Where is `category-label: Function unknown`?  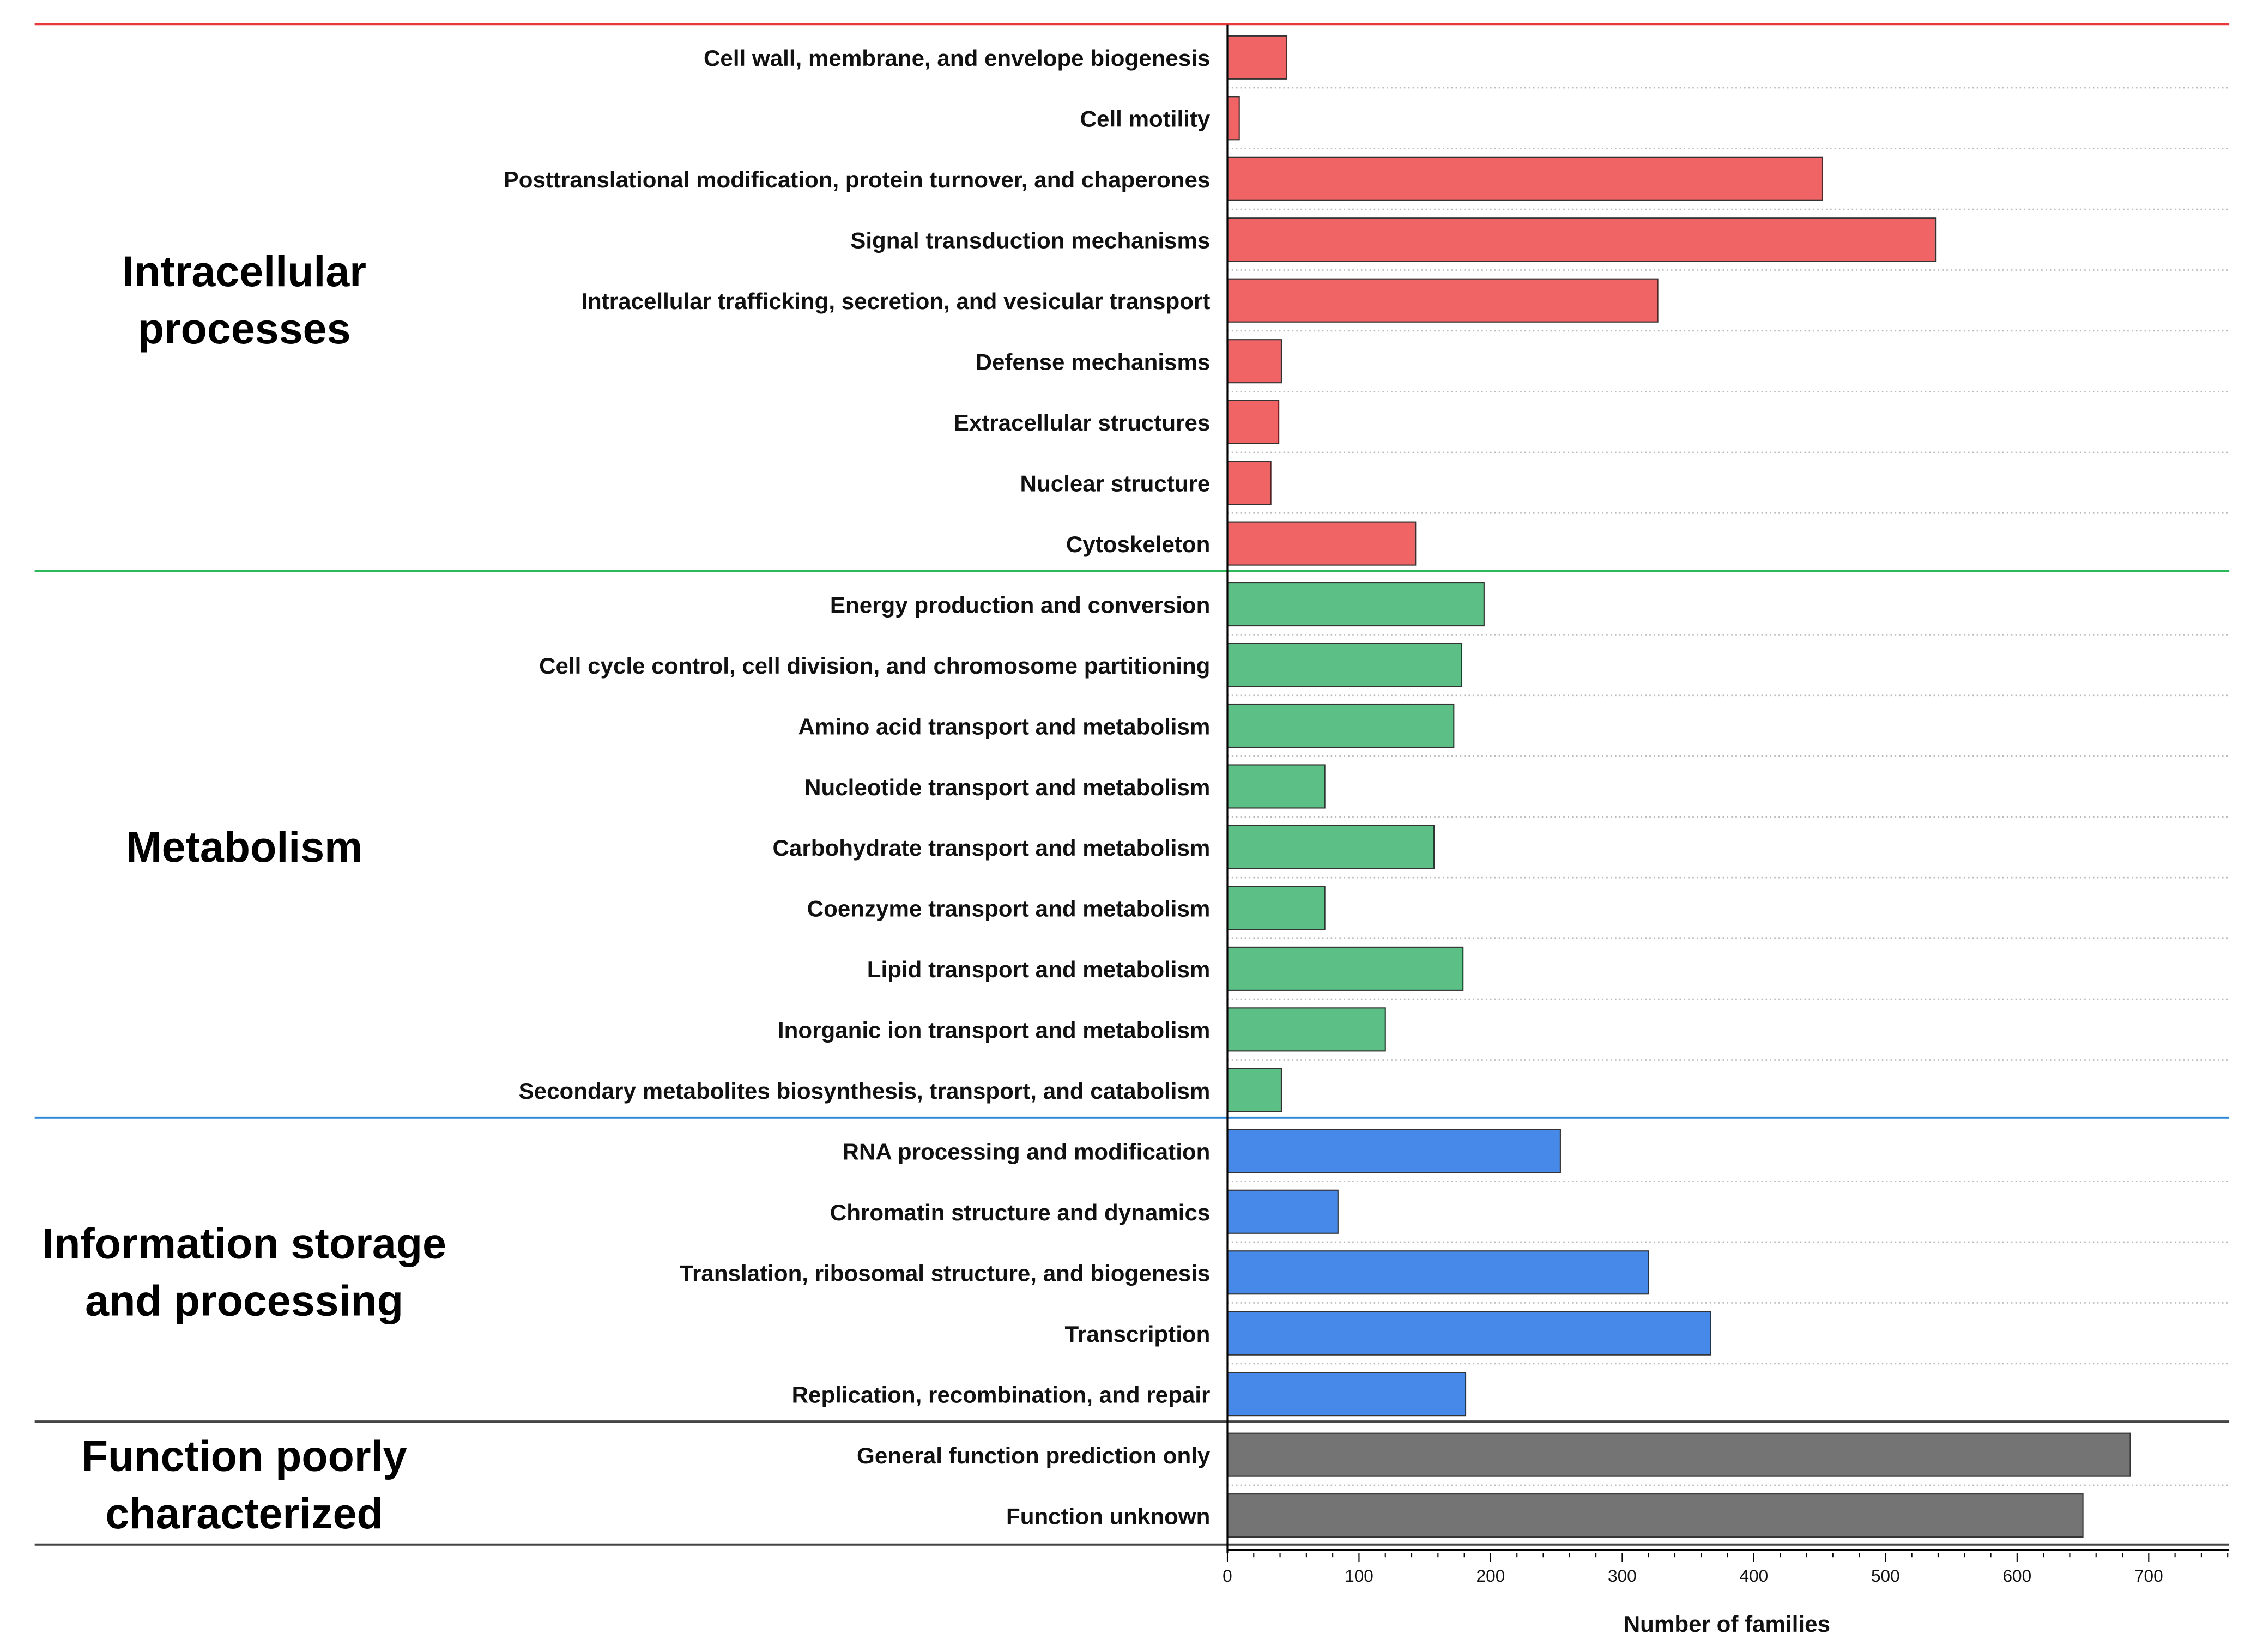 category-label: Function unknown is located at coordinates (1108, 1516).